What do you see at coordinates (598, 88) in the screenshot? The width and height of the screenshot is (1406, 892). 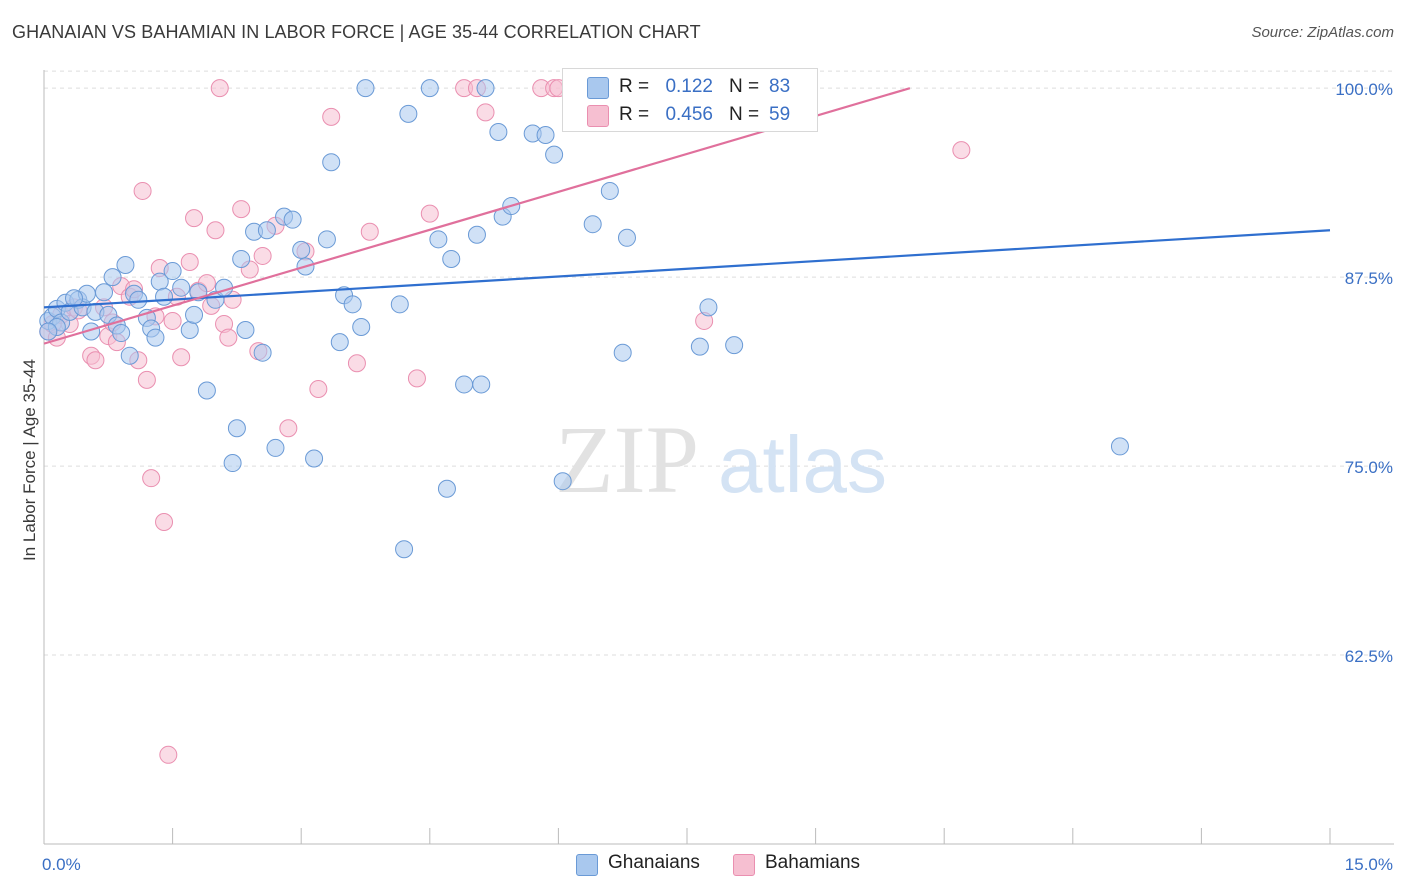 I see `legend-swatch-blue` at bounding box center [598, 88].